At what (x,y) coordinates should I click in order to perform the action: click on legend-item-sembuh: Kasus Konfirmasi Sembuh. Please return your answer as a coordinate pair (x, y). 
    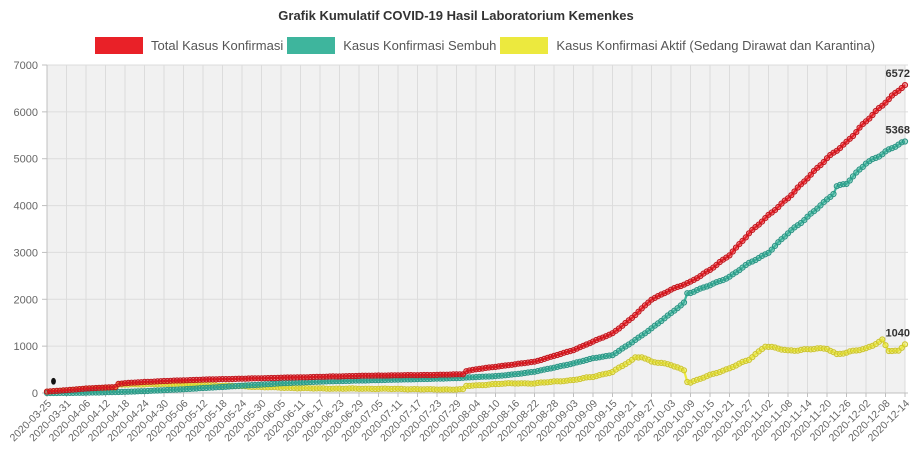
    Looking at the image, I should click on (391, 45).